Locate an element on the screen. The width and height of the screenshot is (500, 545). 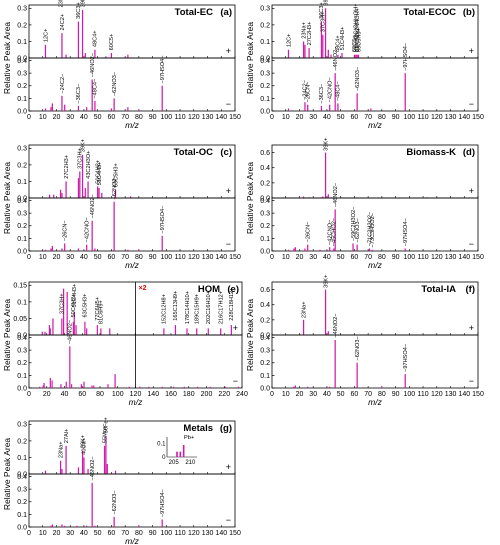
x-tick-label: 180 is located at coordinates (189, 394).